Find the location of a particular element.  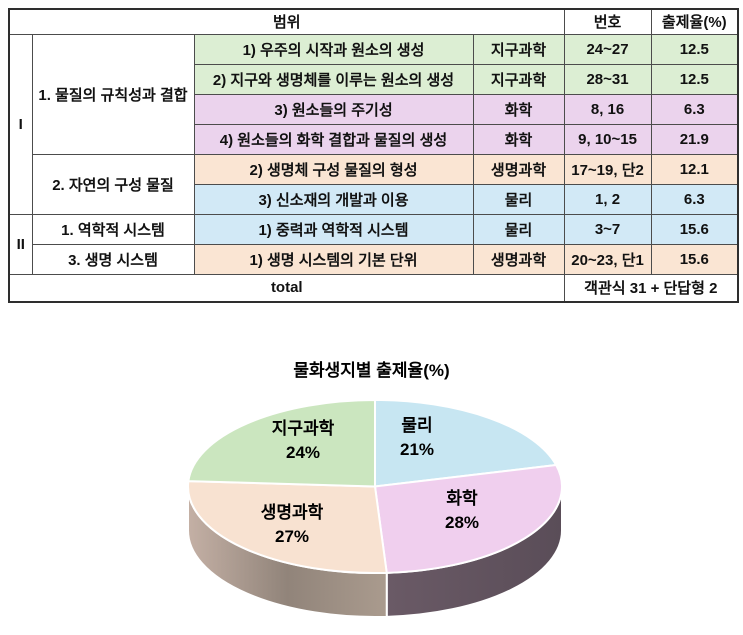

cell-rate: 21.9 is located at coordinates (694, 139).